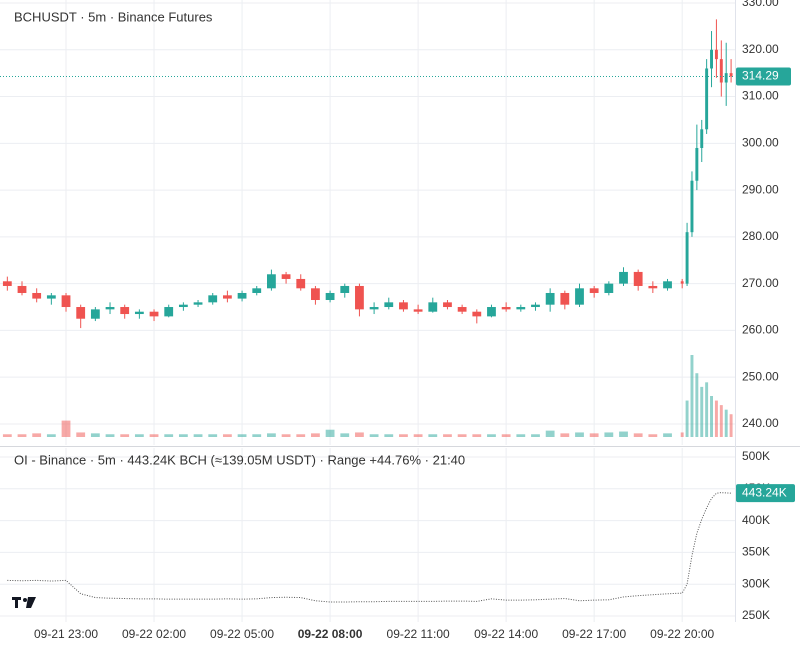 The height and width of the screenshot is (650, 800). Describe the element at coordinates (756, 520) in the screenshot. I see `y-tick-label: 400K` at that location.